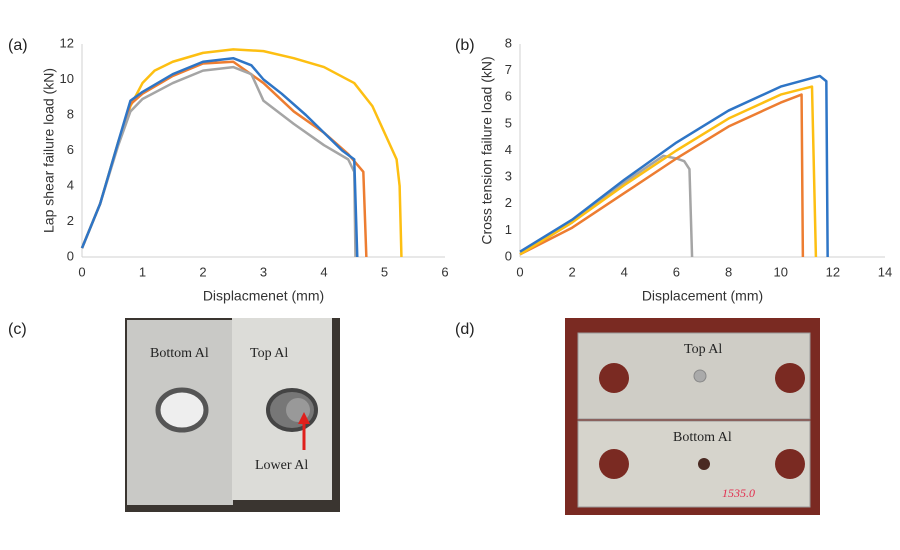 The height and width of the screenshot is (550, 900). Describe the element at coordinates (18, 45) in the screenshot. I see `panel-label: (a)` at that location.